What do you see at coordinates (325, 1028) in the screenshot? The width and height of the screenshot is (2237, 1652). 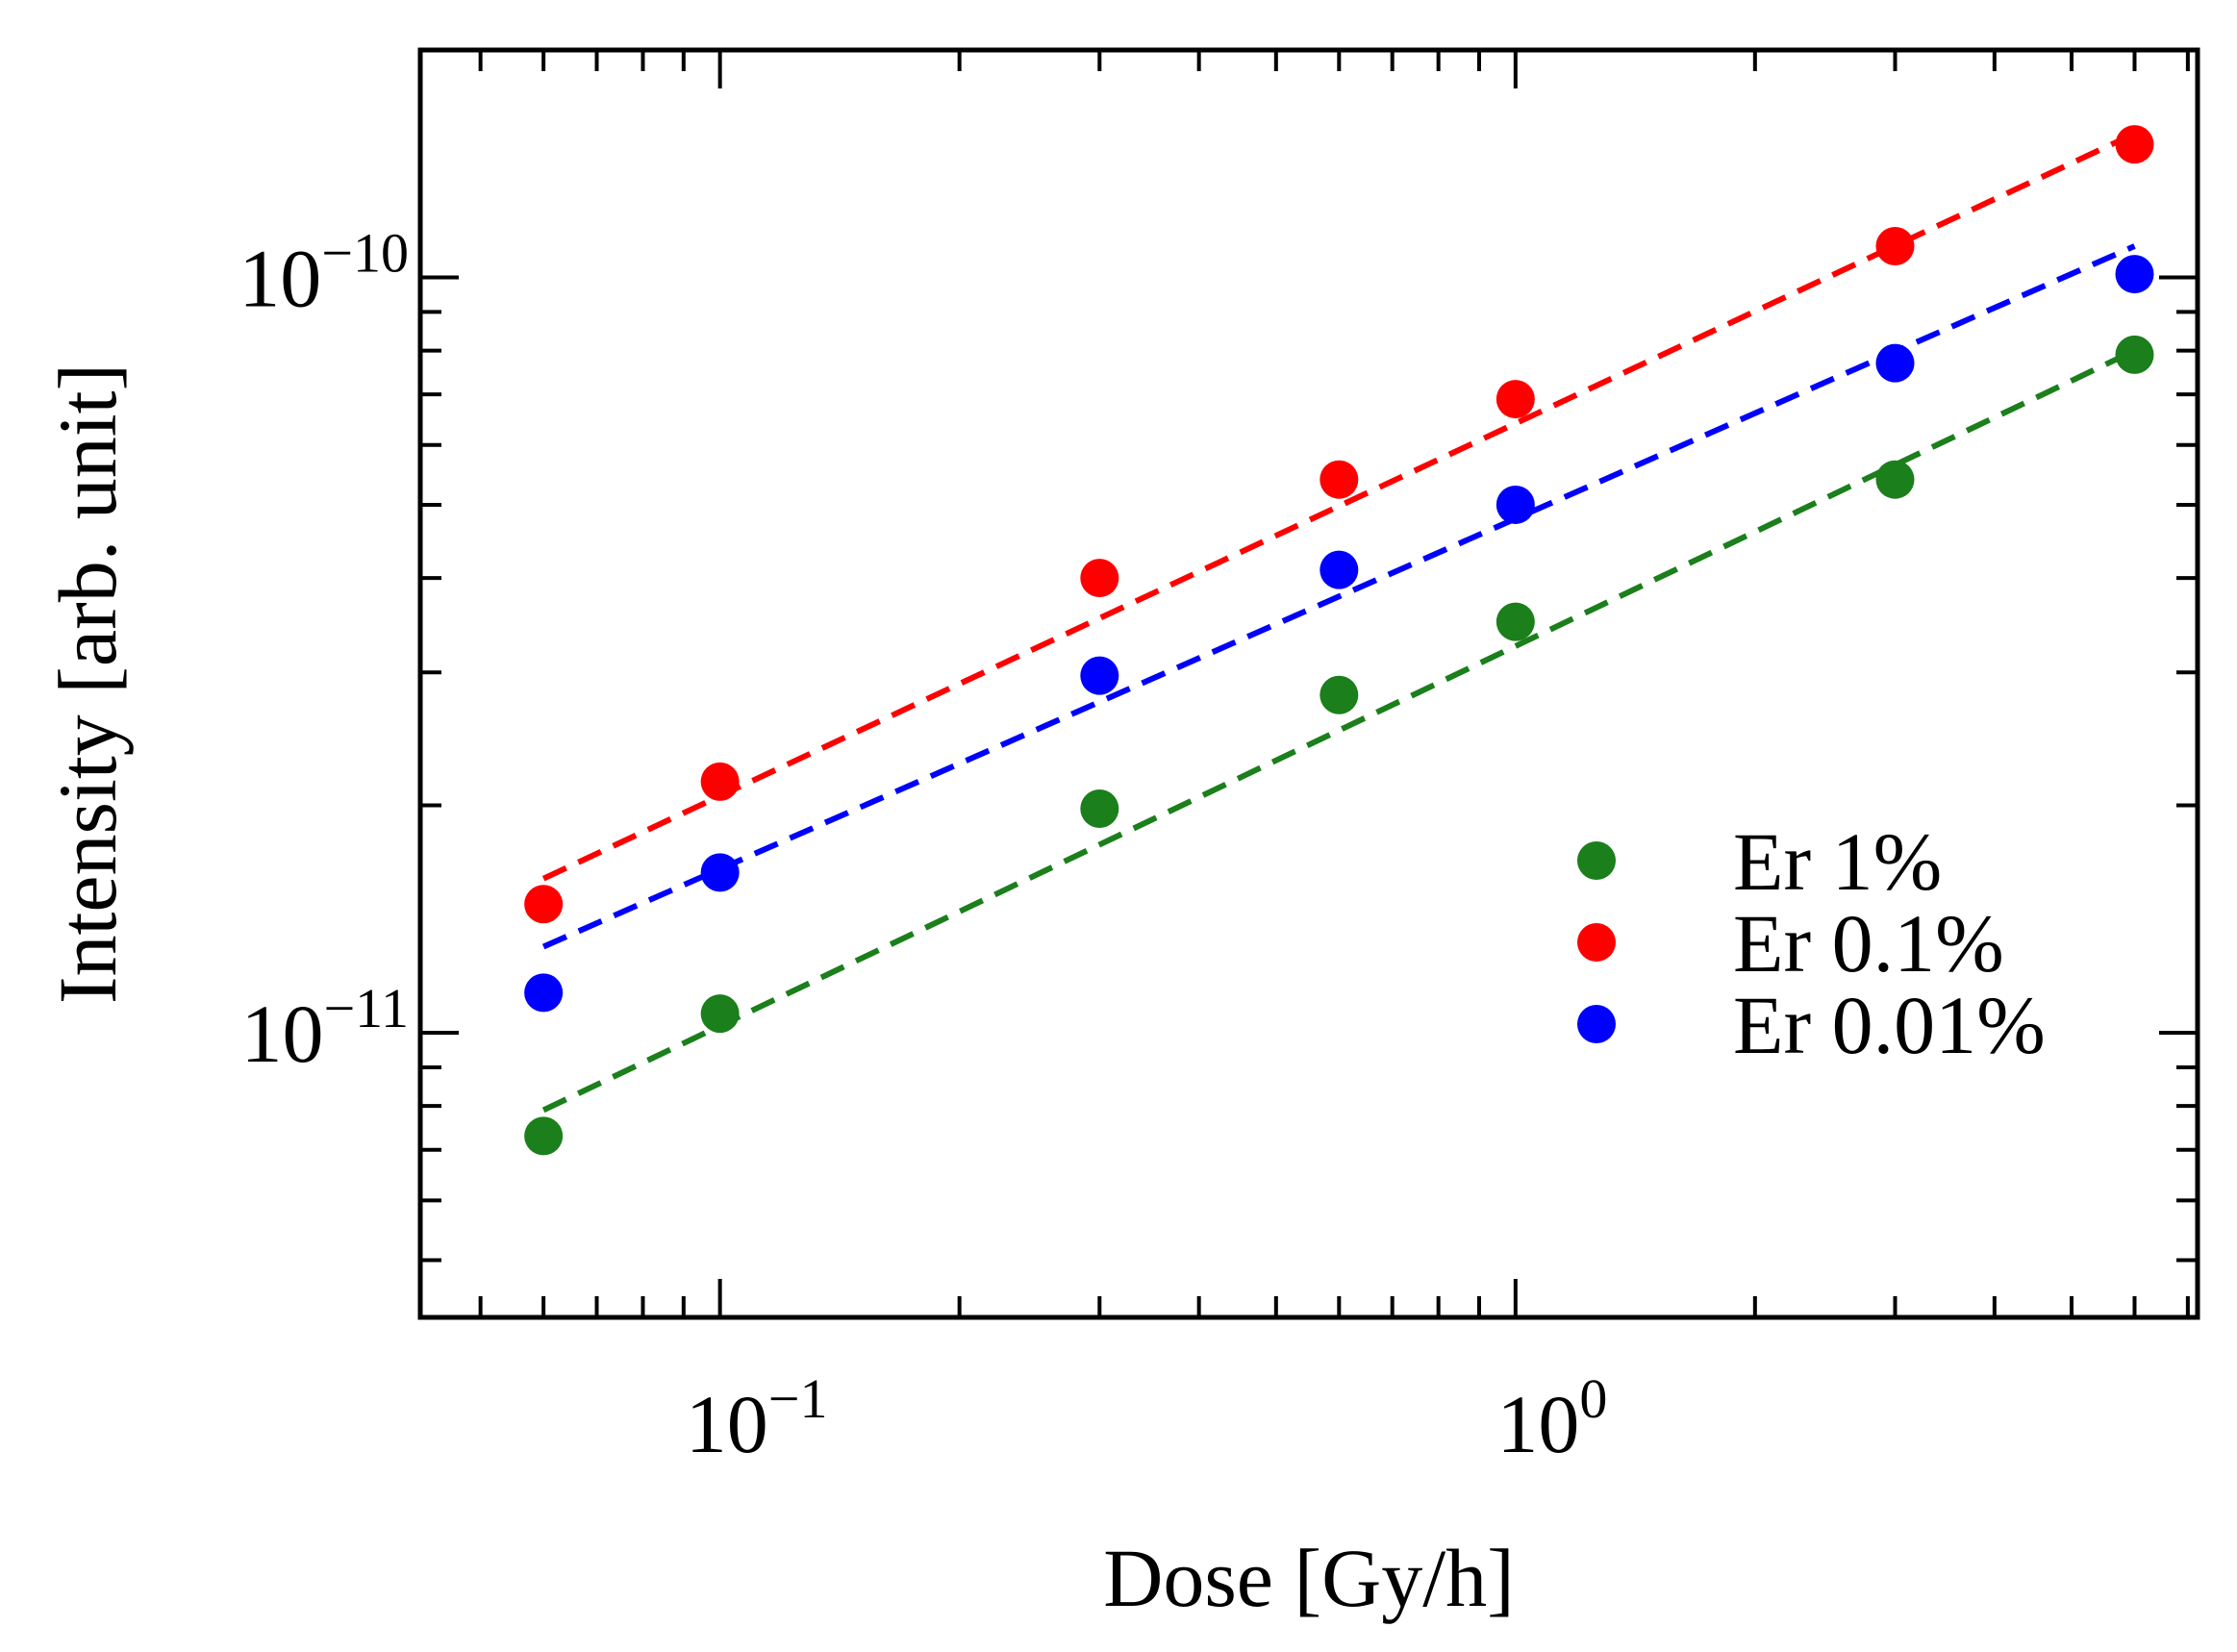 I see `y-tick-label: 10−11` at bounding box center [325, 1028].